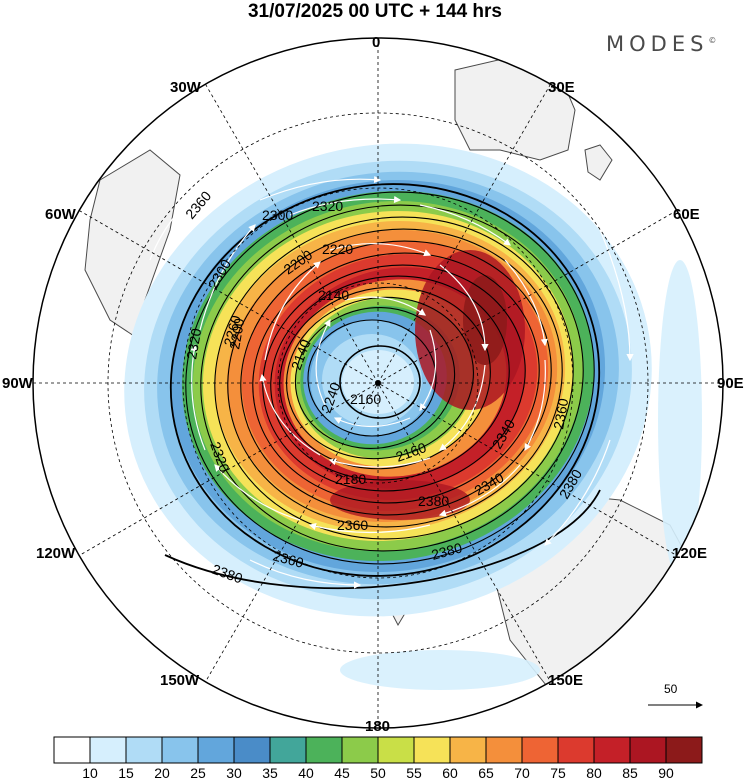 The height and width of the screenshot is (782, 750). What do you see at coordinates (90, 773) in the screenshot?
I see `colorbar-tick-label: 10` at bounding box center [90, 773].